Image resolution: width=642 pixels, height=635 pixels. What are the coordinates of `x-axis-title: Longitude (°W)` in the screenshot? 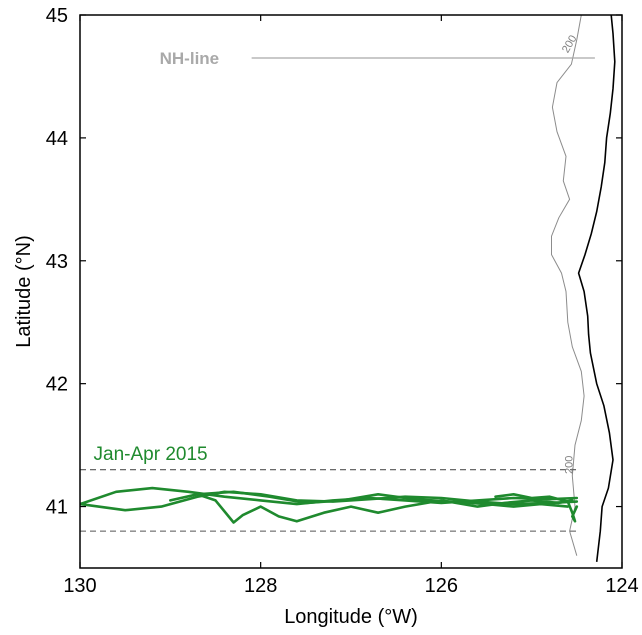 It's located at (351, 617).